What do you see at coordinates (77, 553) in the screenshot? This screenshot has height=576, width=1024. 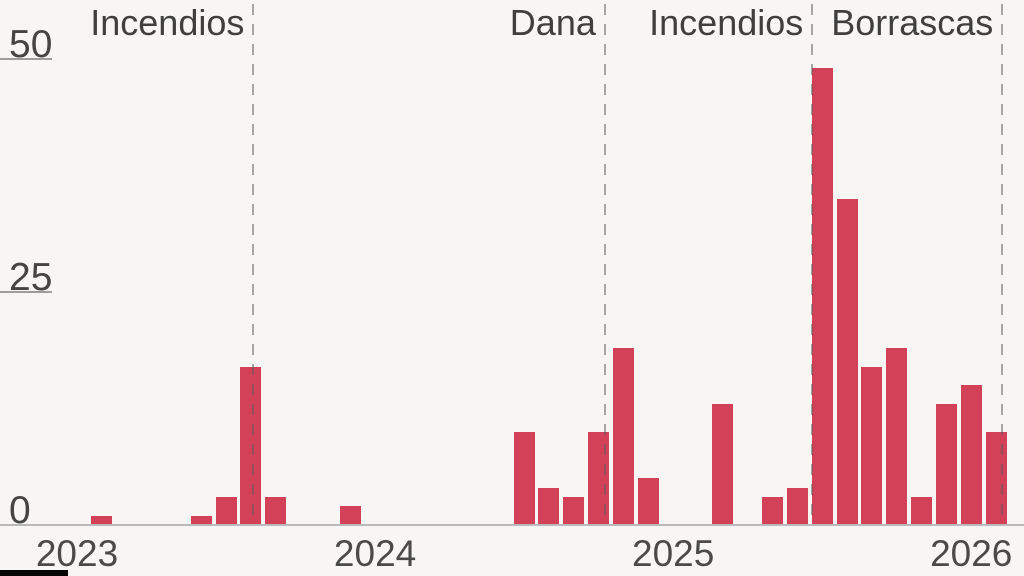 I see `x-tick-label: 2023` at bounding box center [77, 553].